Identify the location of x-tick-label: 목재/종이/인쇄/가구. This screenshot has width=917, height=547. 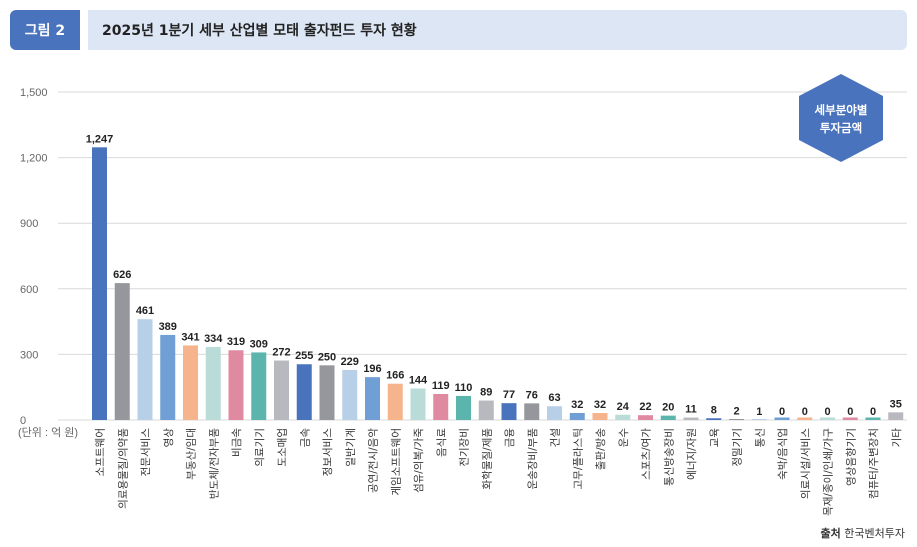
(829, 472).